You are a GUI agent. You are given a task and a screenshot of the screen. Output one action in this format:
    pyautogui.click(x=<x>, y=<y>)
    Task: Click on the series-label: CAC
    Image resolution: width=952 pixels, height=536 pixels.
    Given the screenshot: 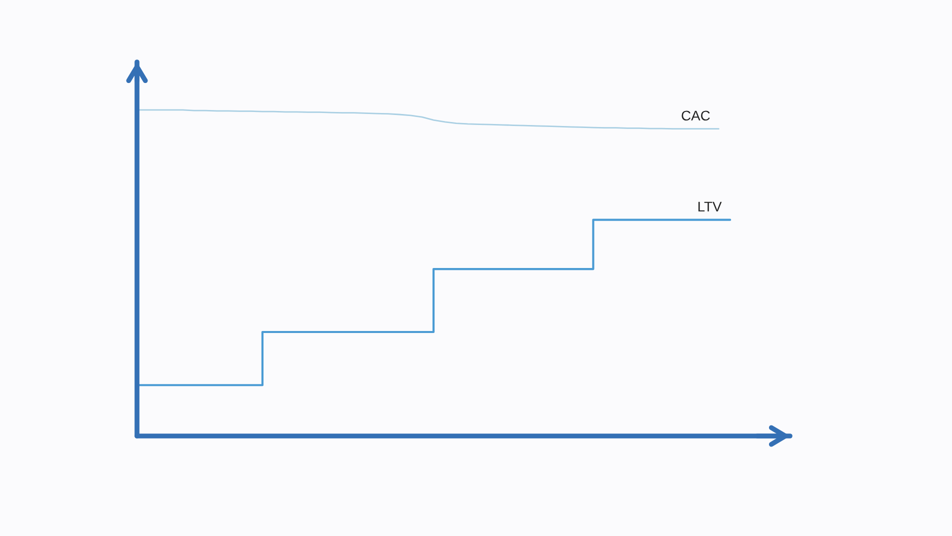 What is the action you would take?
    pyautogui.click(x=696, y=115)
    